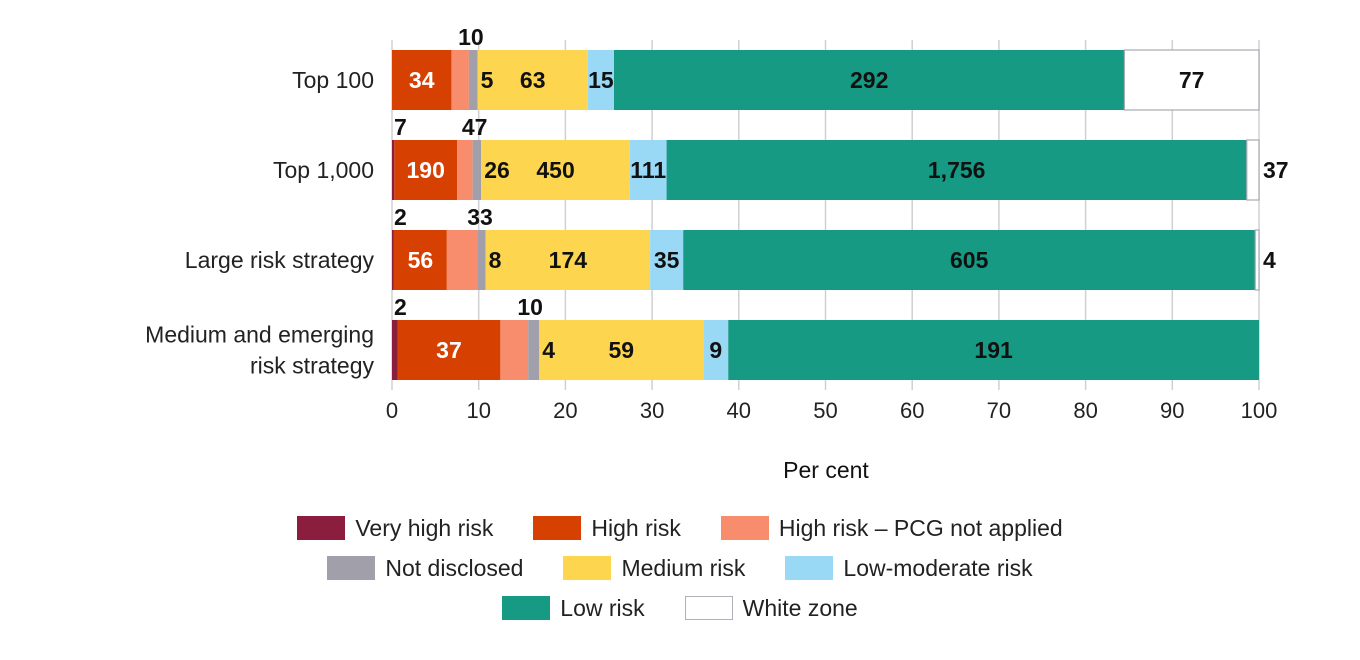  I want to click on value-label: 56, so click(421, 260).